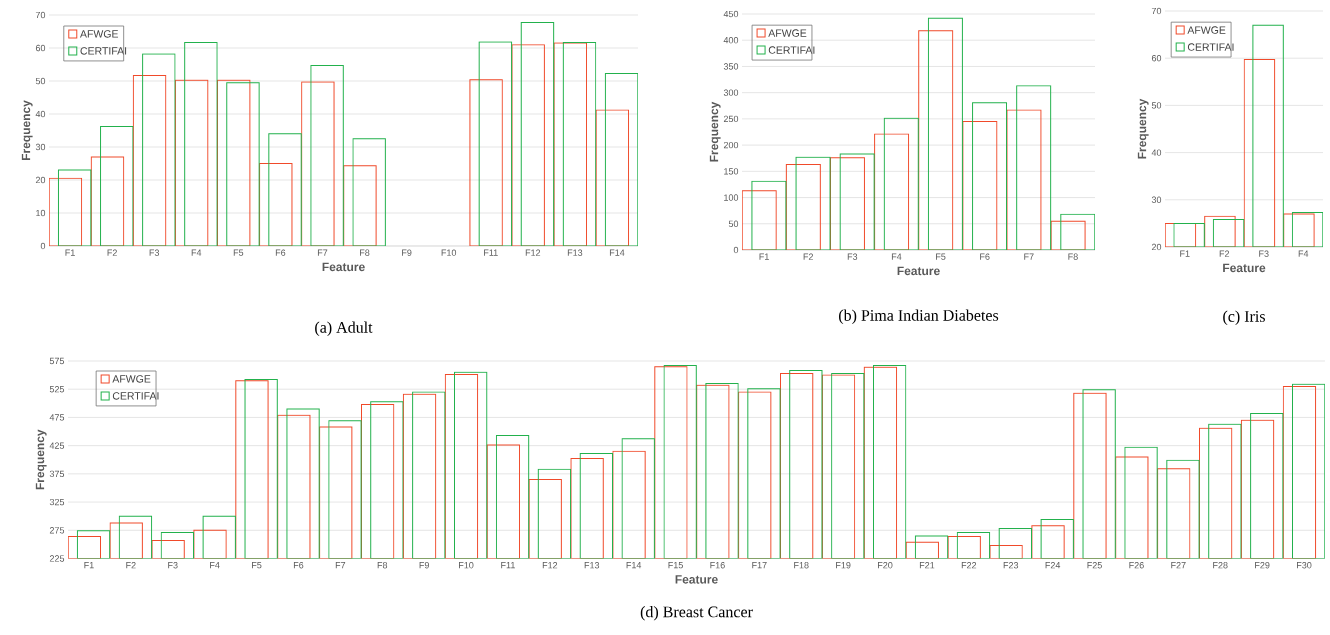 Image resolution: width=1330 pixels, height=635 pixels. Describe the element at coordinates (731, 66) in the screenshot. I see `y-tick-label: 350` at that location.